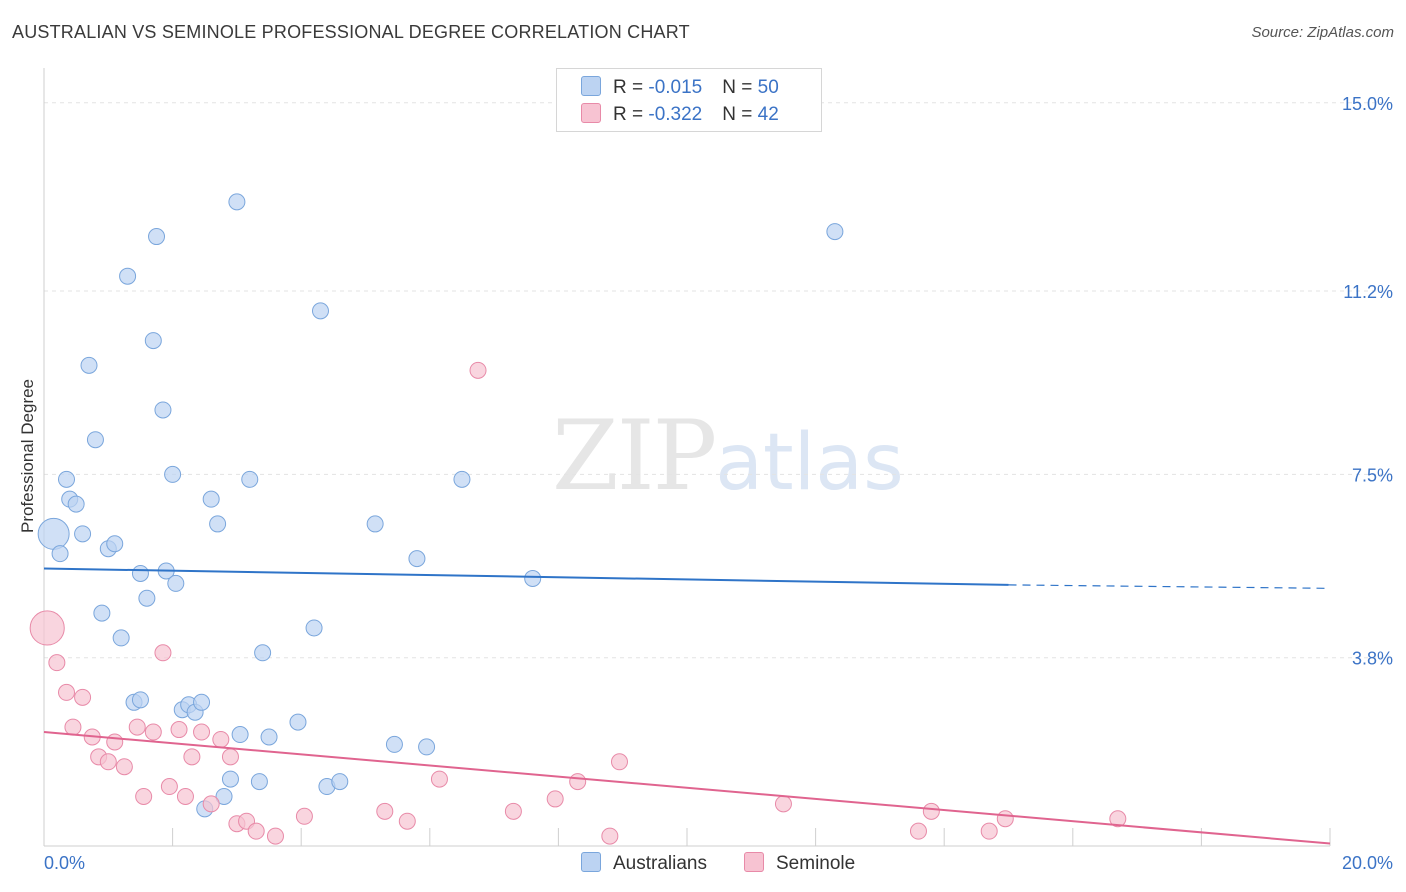 The image size is (1406, 892). Describe the element at coordinates (675, 87) in the screenshot. I see `legend-r-value-australians: -0.015` at that location.